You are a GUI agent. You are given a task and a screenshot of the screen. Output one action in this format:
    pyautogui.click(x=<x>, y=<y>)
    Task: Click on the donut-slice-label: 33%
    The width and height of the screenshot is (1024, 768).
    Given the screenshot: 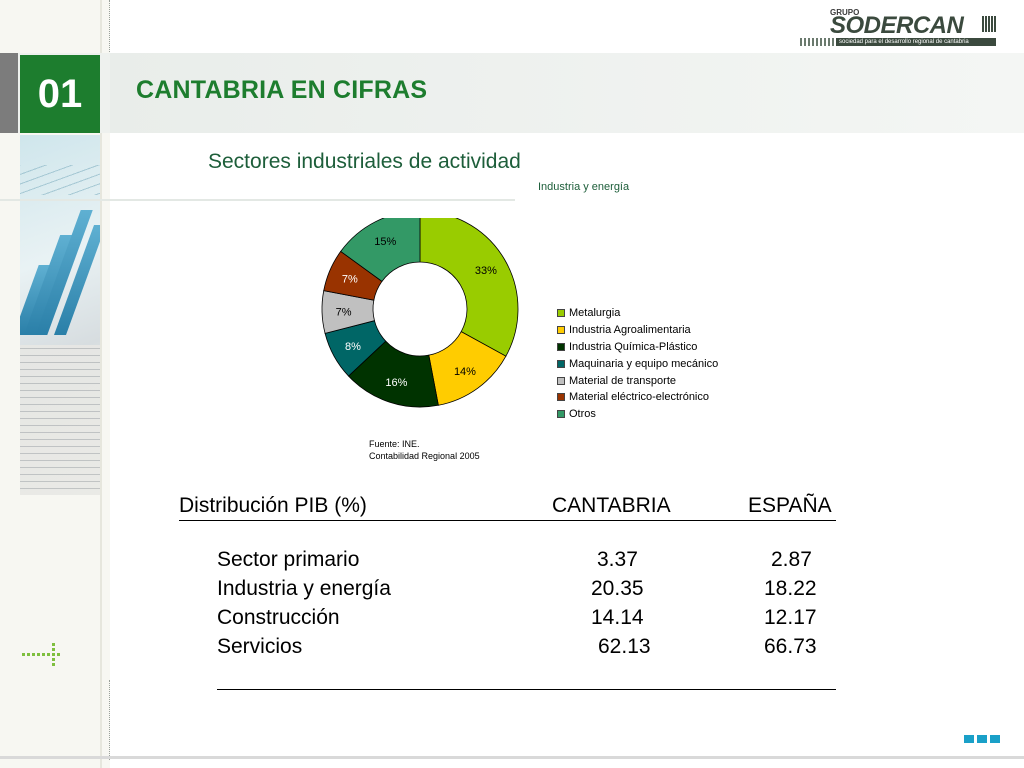 What is the action you would take?
    pyautogui.click(x=486, y=271)
    